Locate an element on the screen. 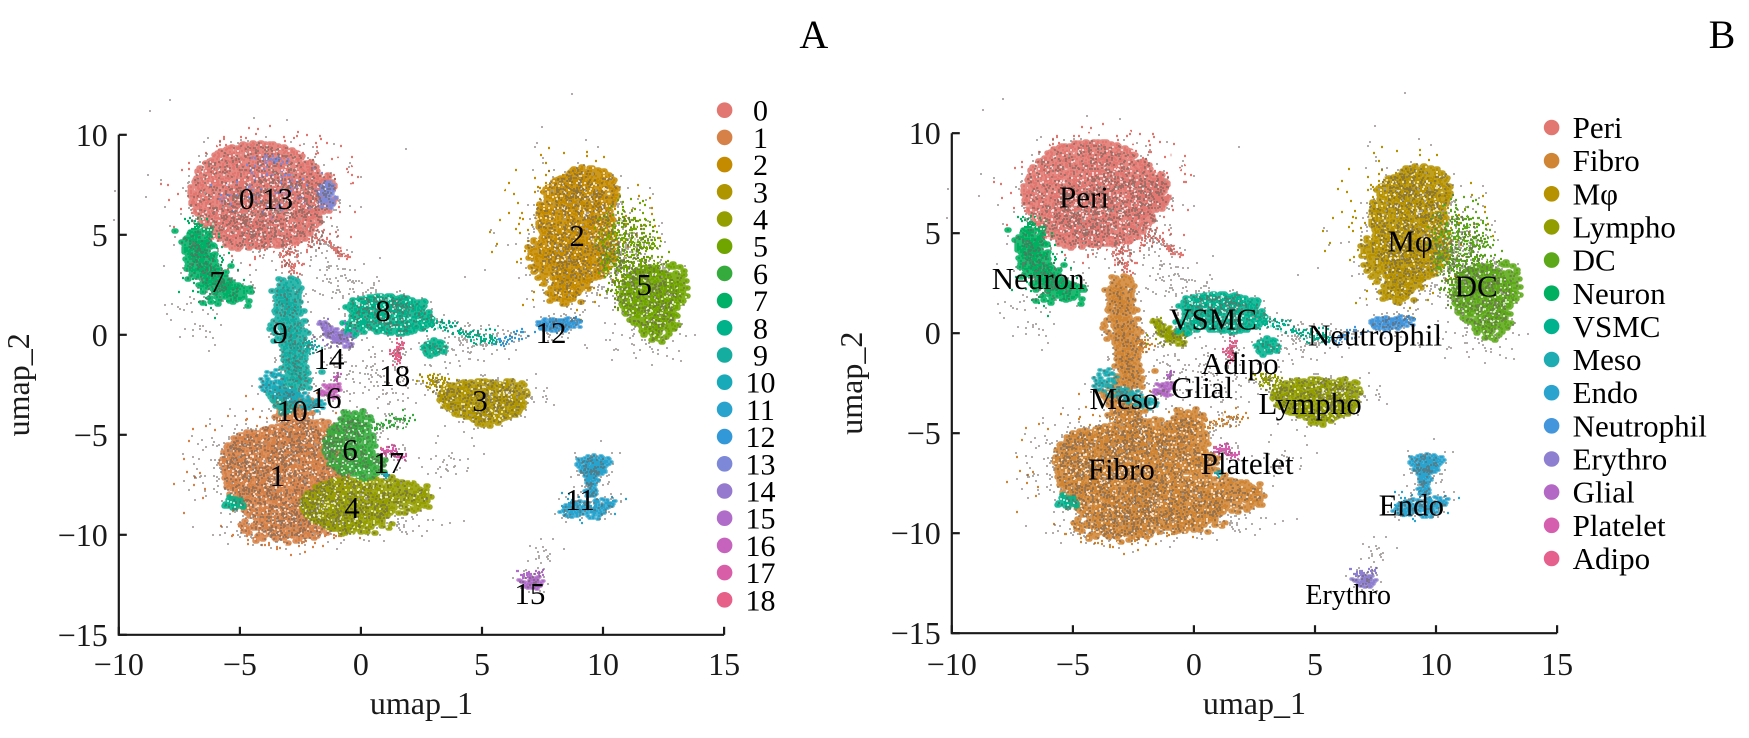 Image resolution: width=1749 pixels, height=738 pixels. svg-text: 0 13 is located at coordinates (266, 198).